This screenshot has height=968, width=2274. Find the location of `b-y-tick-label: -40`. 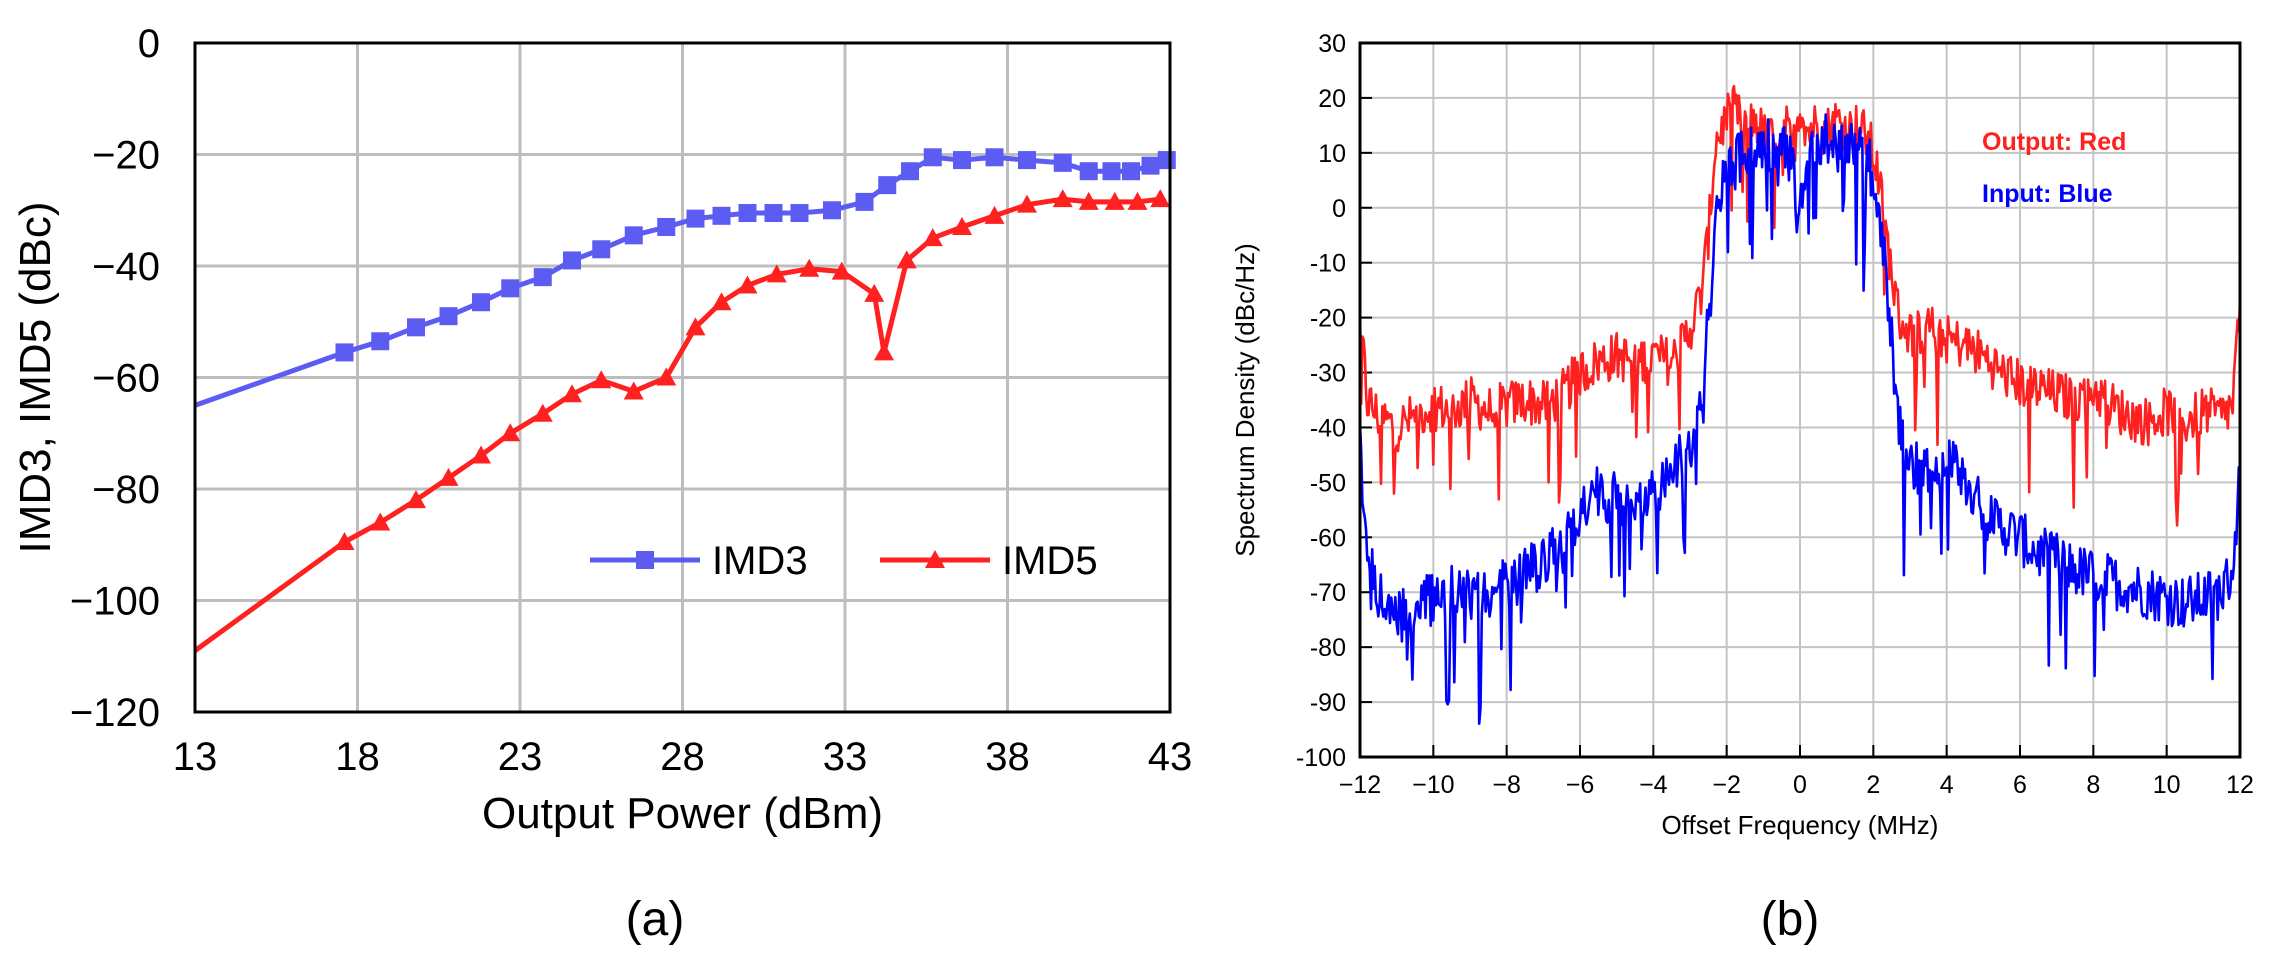

b-y-tick-label: -40 is located at coordinates (1328, 428).